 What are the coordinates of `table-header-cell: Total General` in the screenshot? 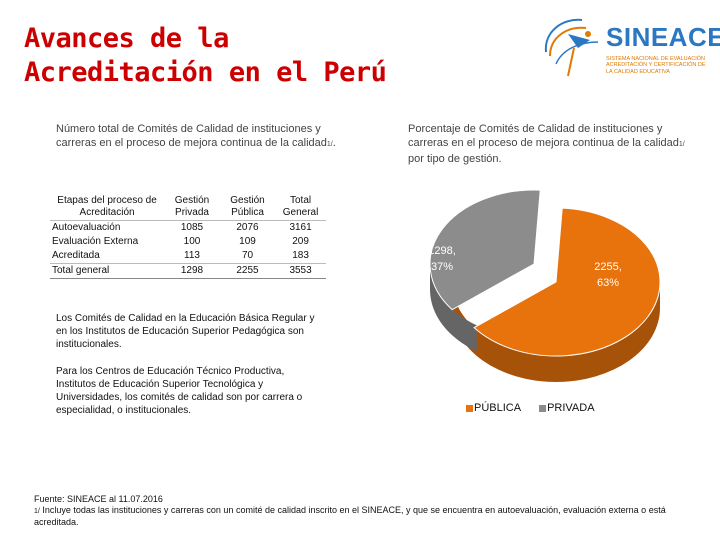 It's located at (300, 207).